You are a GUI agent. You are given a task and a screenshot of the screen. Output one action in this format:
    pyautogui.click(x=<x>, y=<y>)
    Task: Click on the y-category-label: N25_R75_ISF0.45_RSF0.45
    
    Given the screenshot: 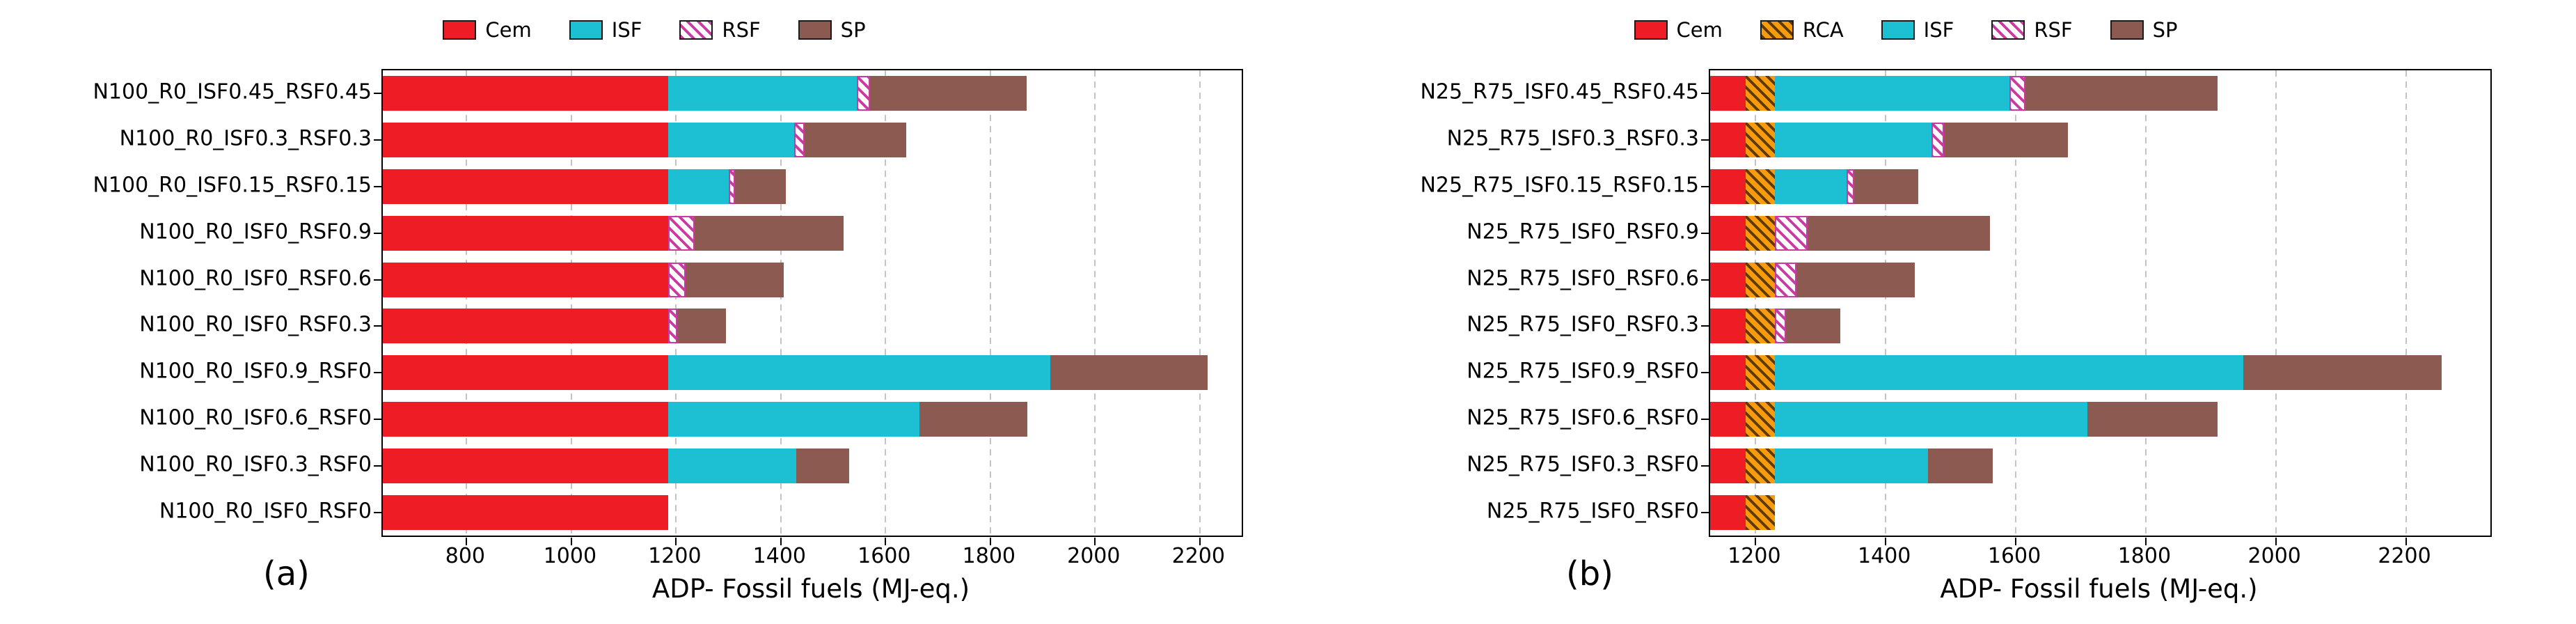 What is the action you would take?
    pyautogui.click(x=1559, y=91)
    